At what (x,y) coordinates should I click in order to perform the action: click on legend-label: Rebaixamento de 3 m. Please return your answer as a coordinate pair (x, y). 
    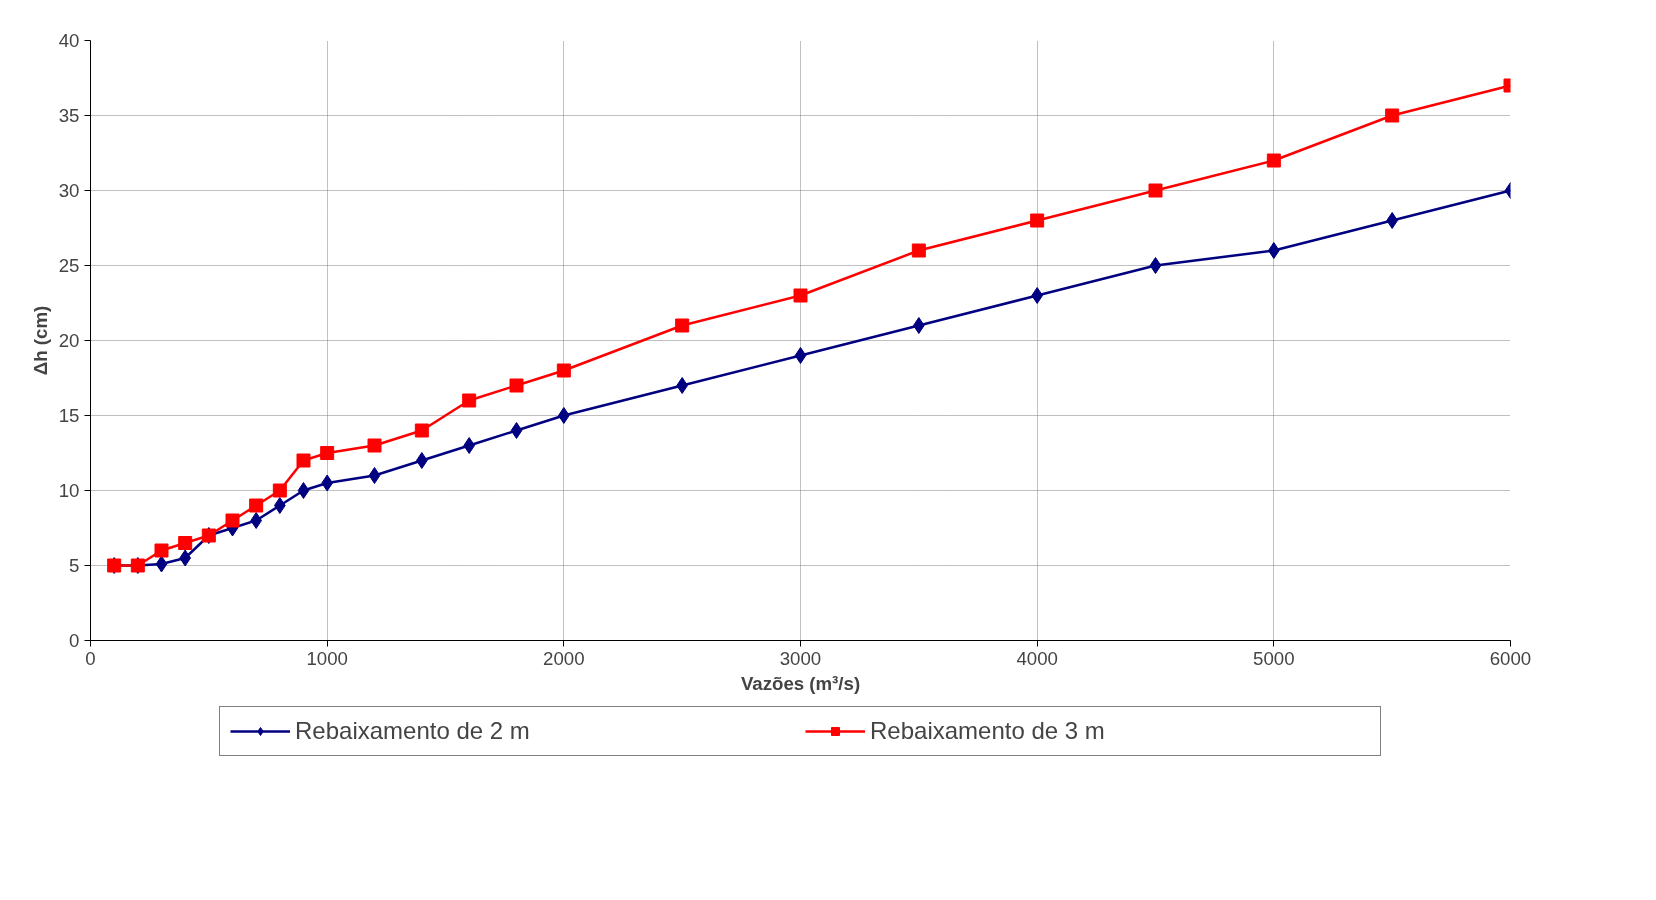
    Looking at the image, I should click on (988, 731).